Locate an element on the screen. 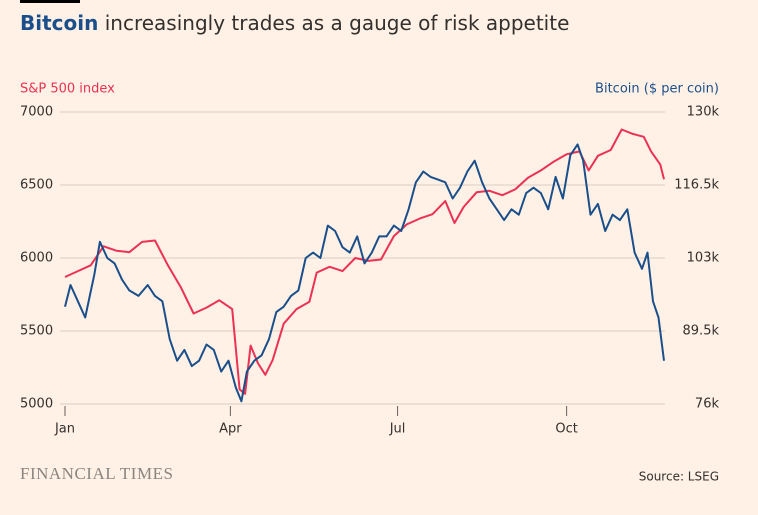 Image resolution: width=758 pixels, height=515 pixels. y2-tick-label: 76k is located at coordinates (707, 404).